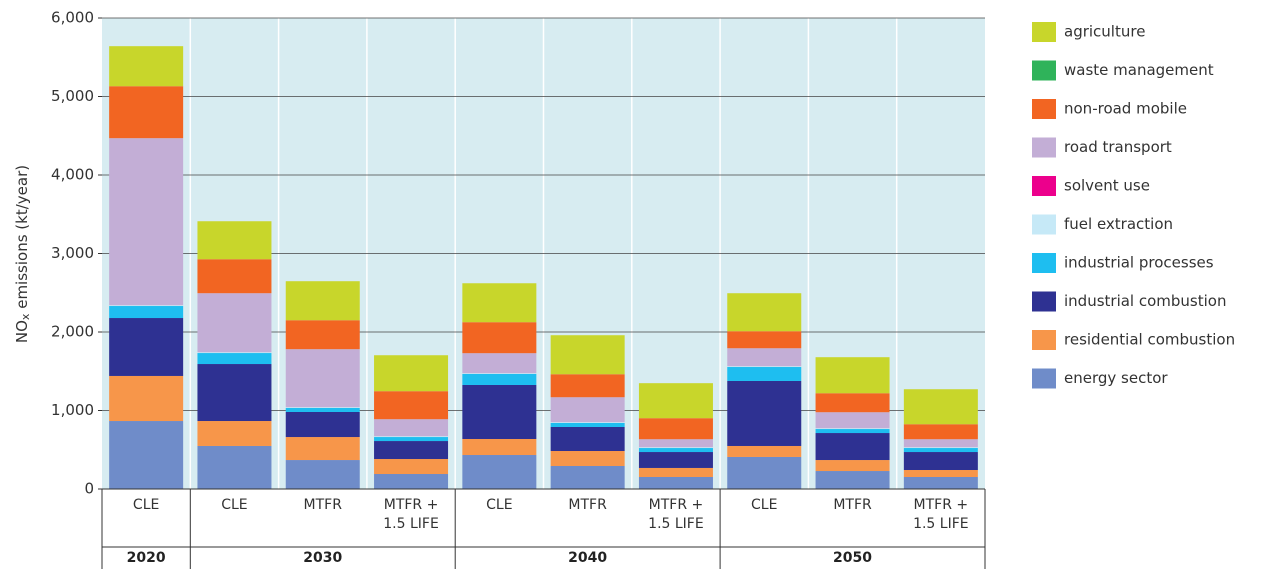 This screenshot has height=569, width=1282. I want to click on group-label: 2040, so click(588, 558).